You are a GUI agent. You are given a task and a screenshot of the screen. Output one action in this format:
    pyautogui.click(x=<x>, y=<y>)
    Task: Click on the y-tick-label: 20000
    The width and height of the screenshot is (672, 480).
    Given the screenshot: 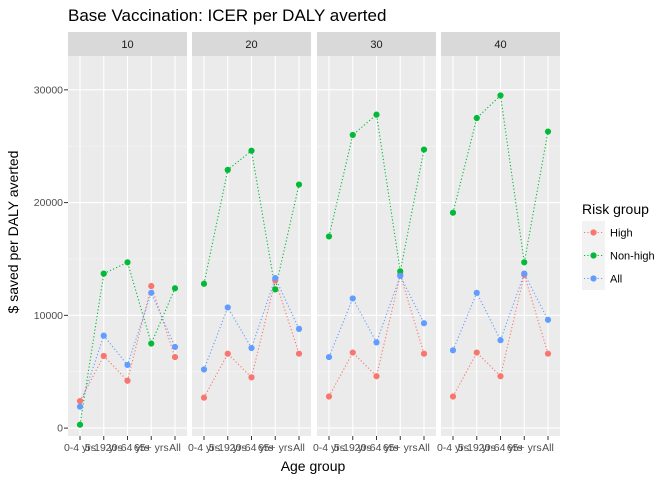 What is the action you would take?
    pyautogui.click(x=48, y=203)
    